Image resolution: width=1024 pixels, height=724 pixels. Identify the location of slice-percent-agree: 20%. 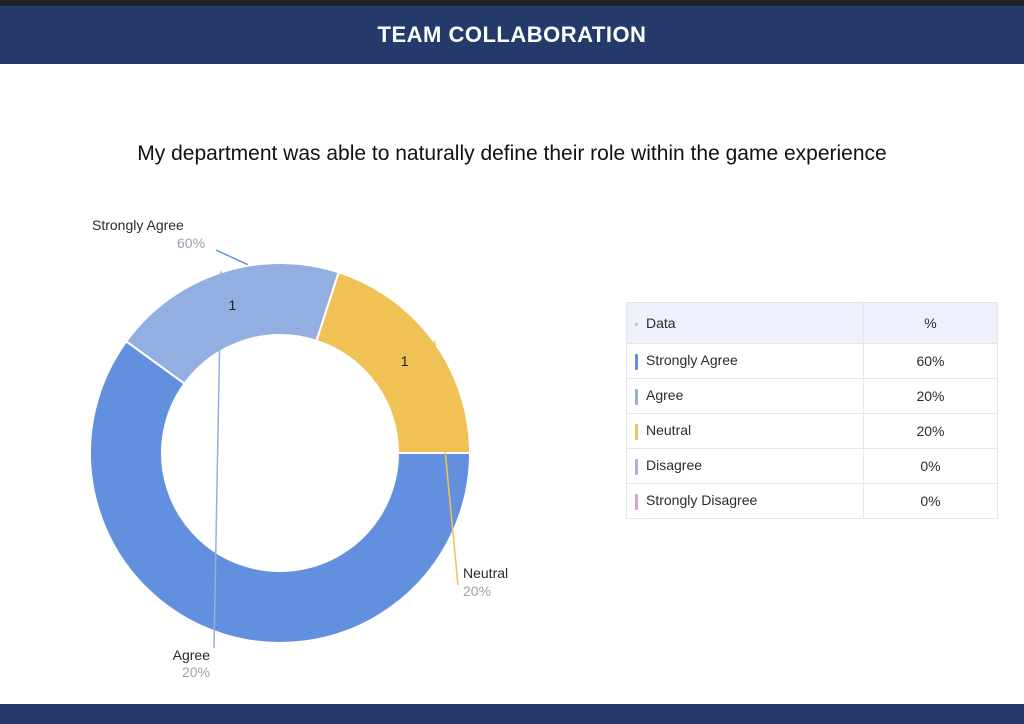
(196, 672).